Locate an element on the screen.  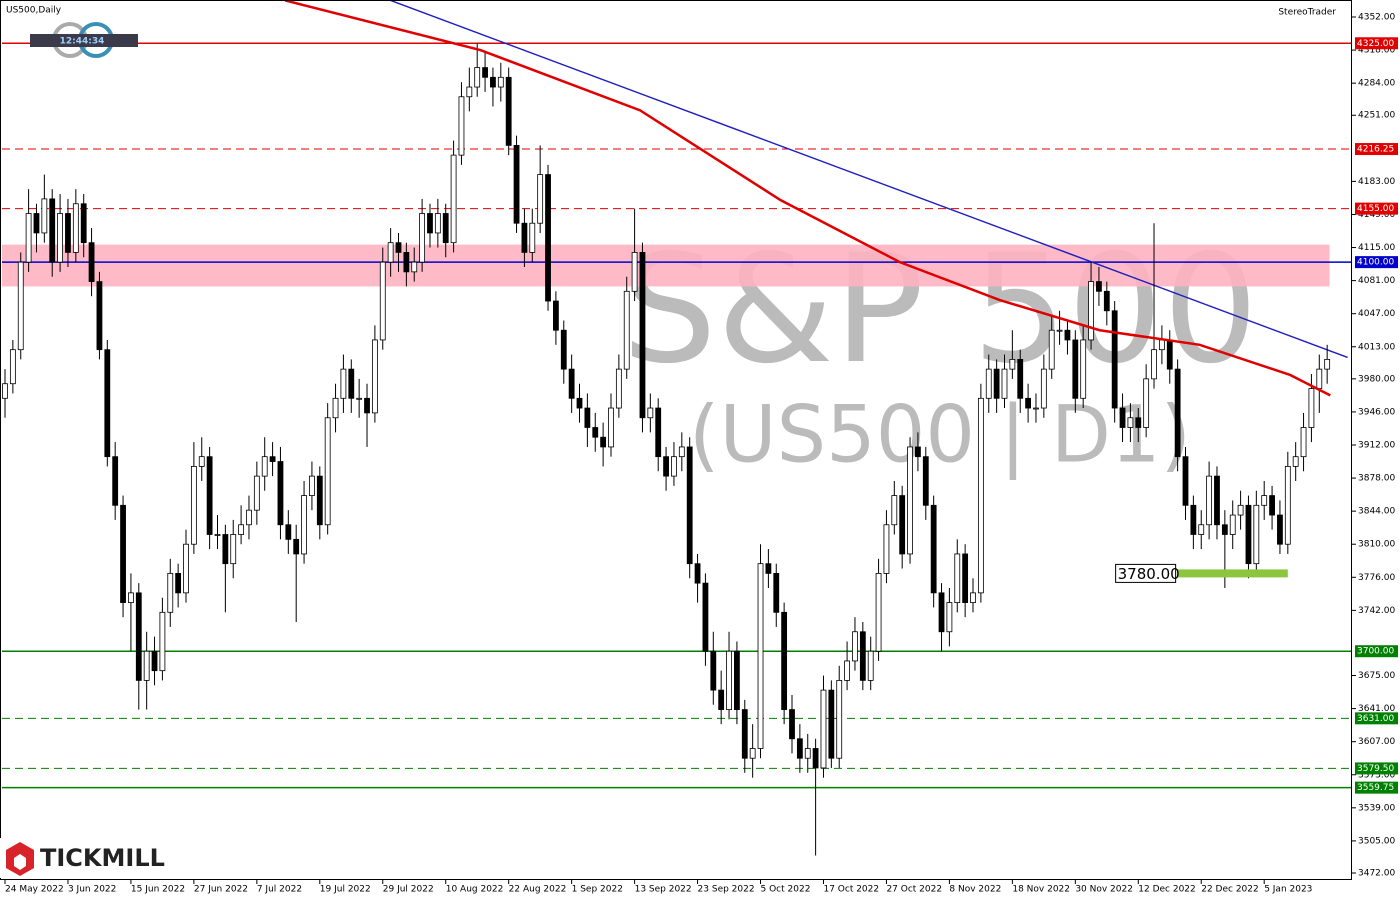
x-tick-label: 30 Nov 2022 is located at coordinates (1104, 890).